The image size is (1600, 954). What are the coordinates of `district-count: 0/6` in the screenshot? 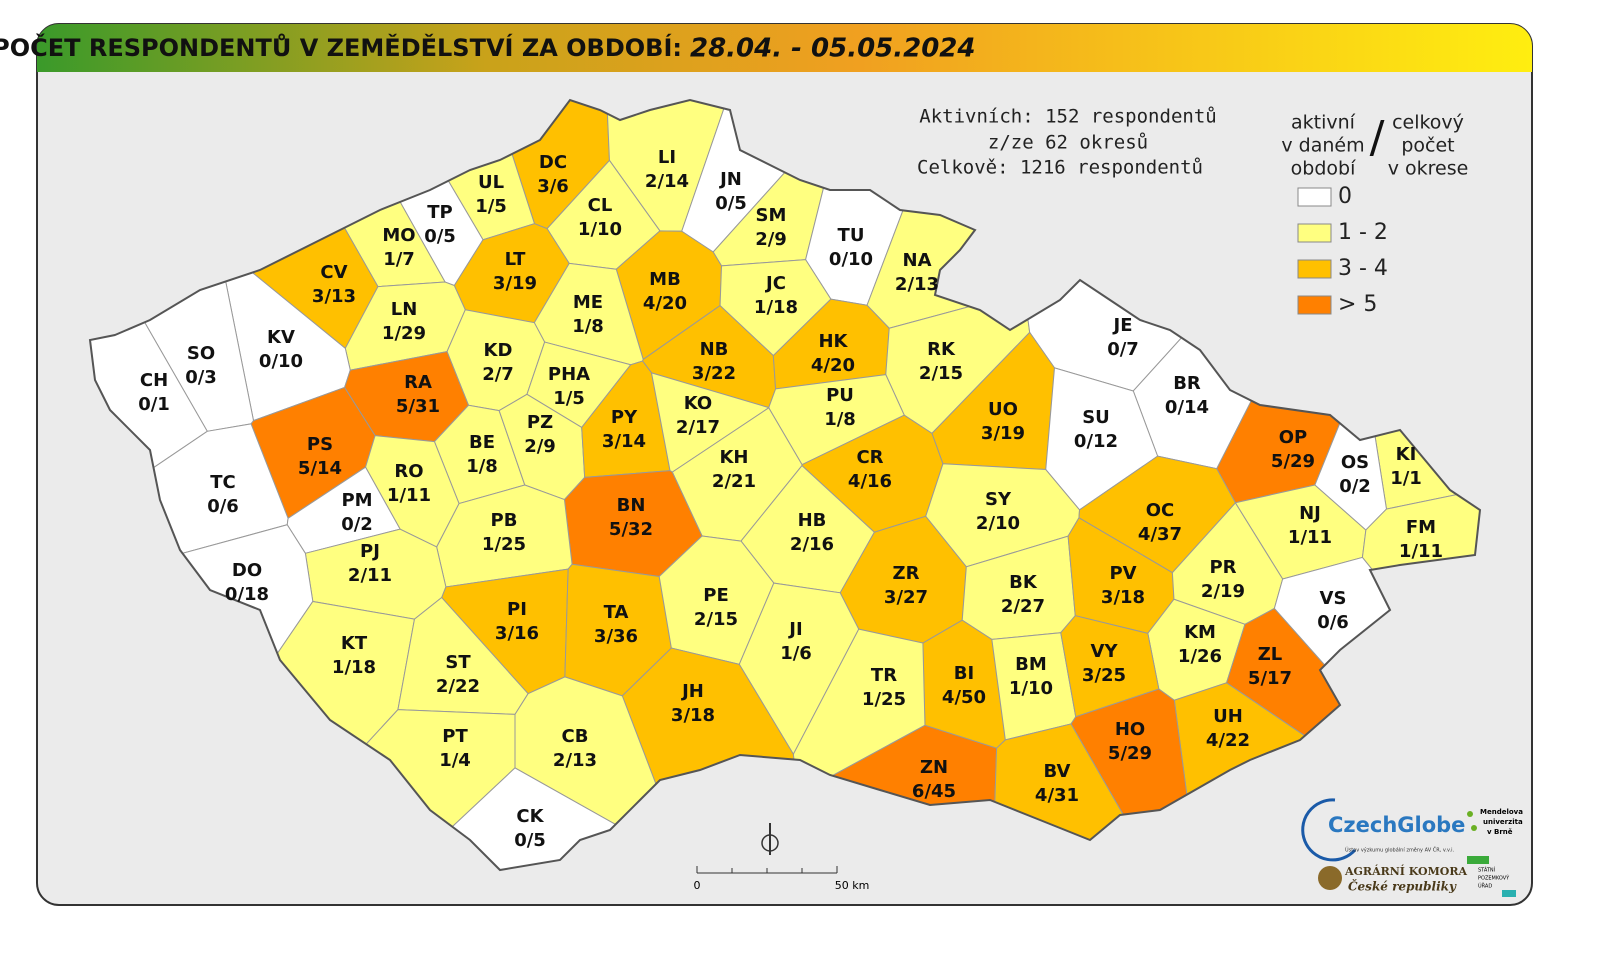 It's located at (223, 506).